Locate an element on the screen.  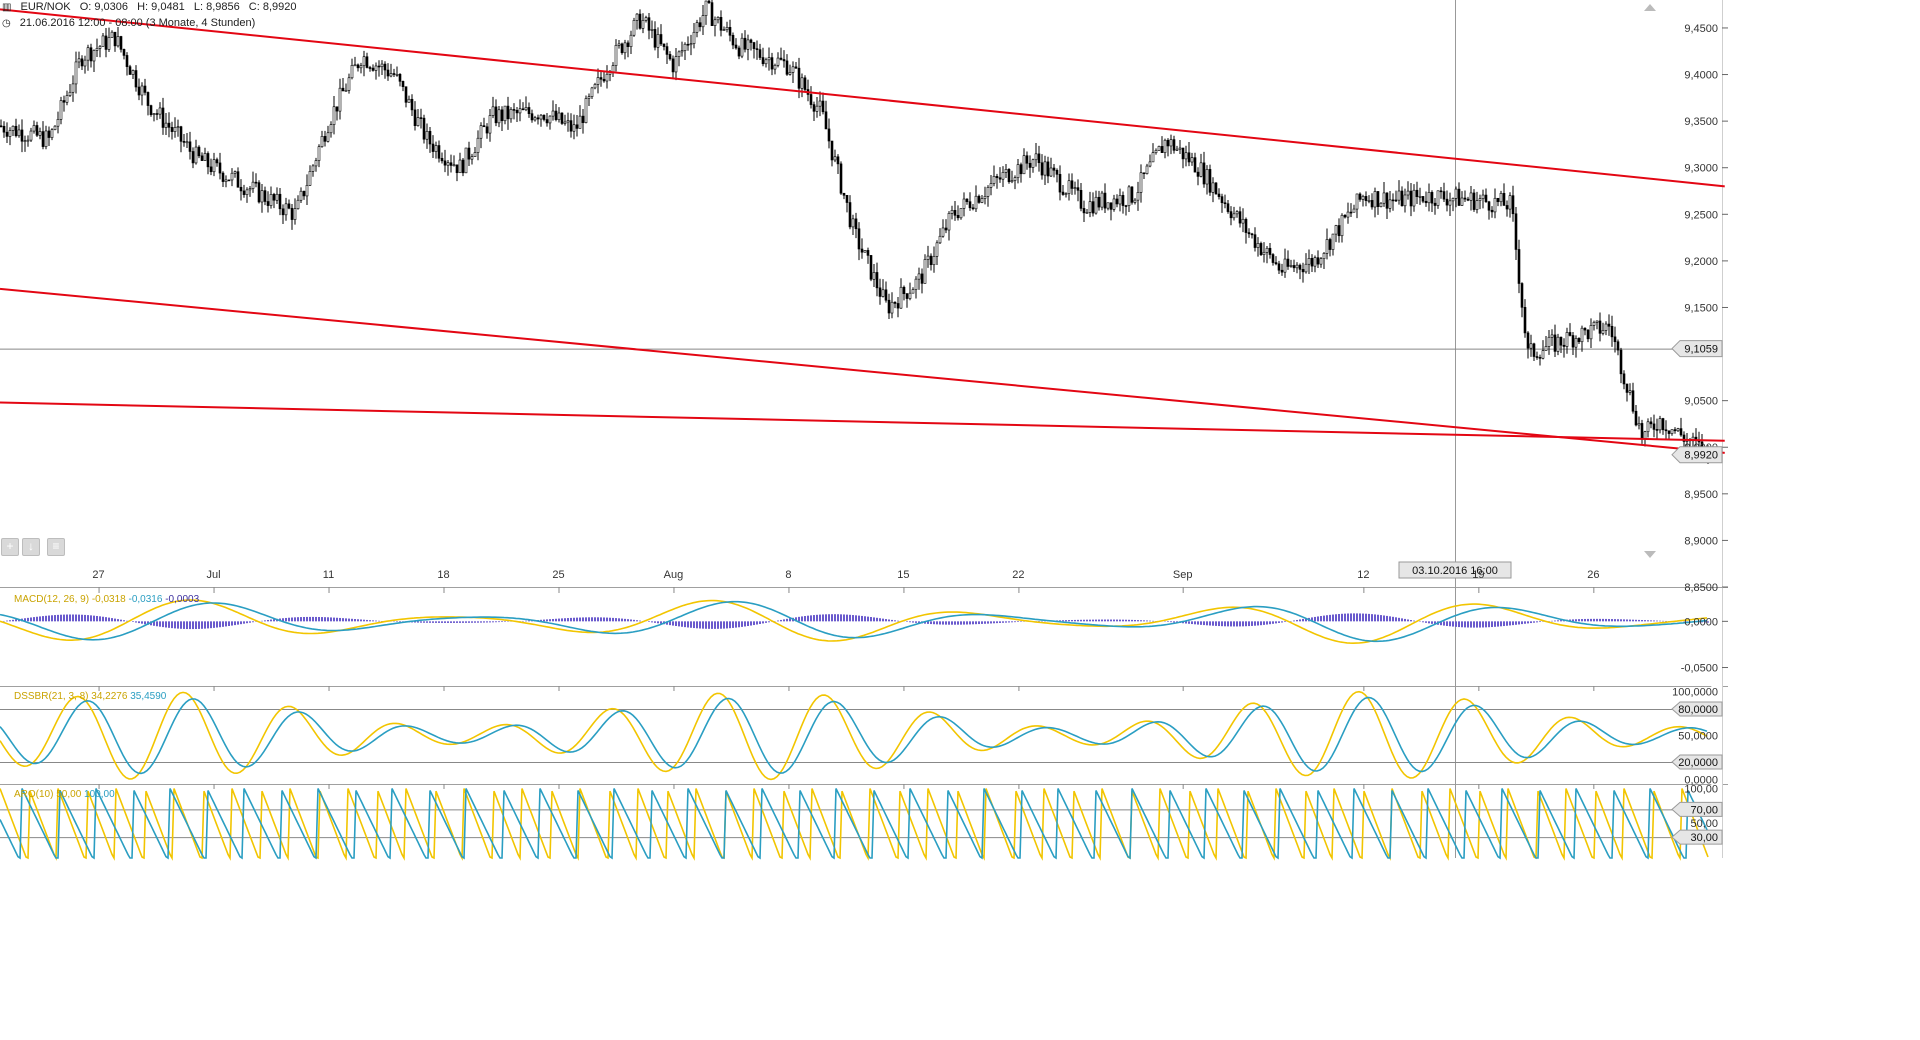
download-button: ↓ is located at coordinates (31, 547).